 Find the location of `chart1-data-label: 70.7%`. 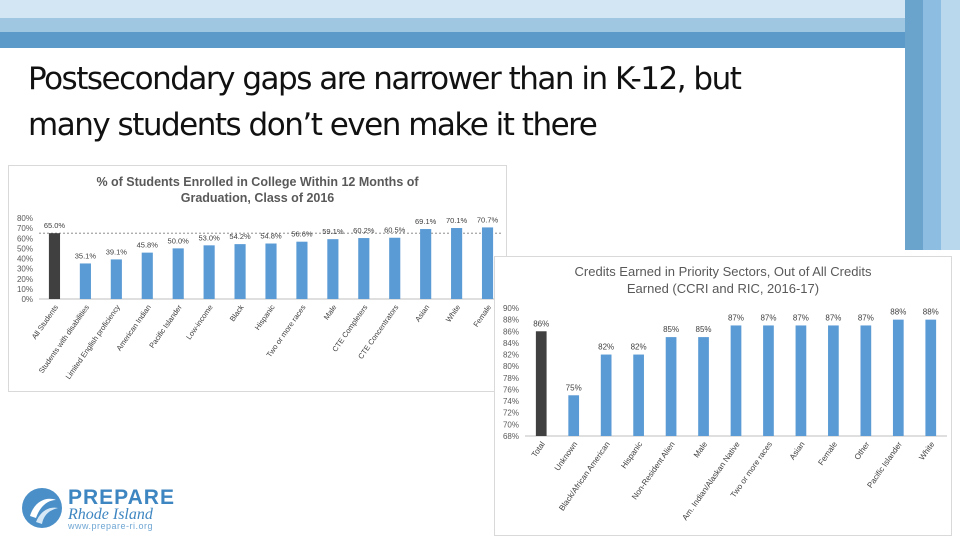

chart1-data-label: 70.7% is located at coordinates (488, 219).